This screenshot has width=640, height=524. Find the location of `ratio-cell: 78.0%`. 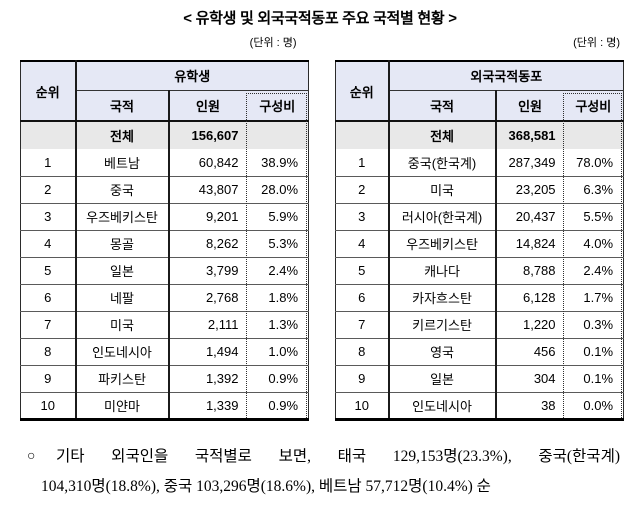

ratio-cell: 78.0% is located at coordinates (593, 163).